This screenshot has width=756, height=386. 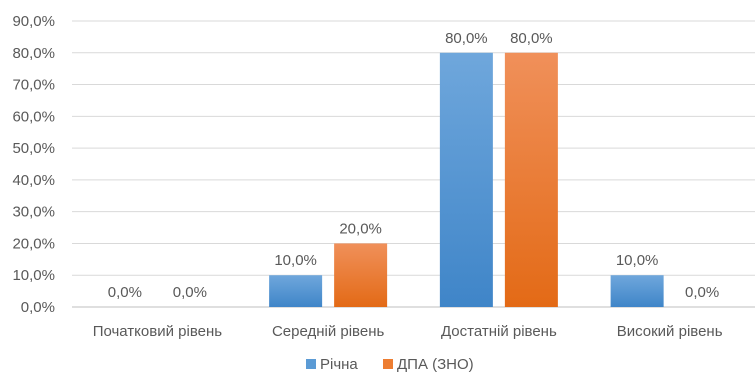 I want to click on y-tick-label: 20,0%, so click(x=33, y=243).